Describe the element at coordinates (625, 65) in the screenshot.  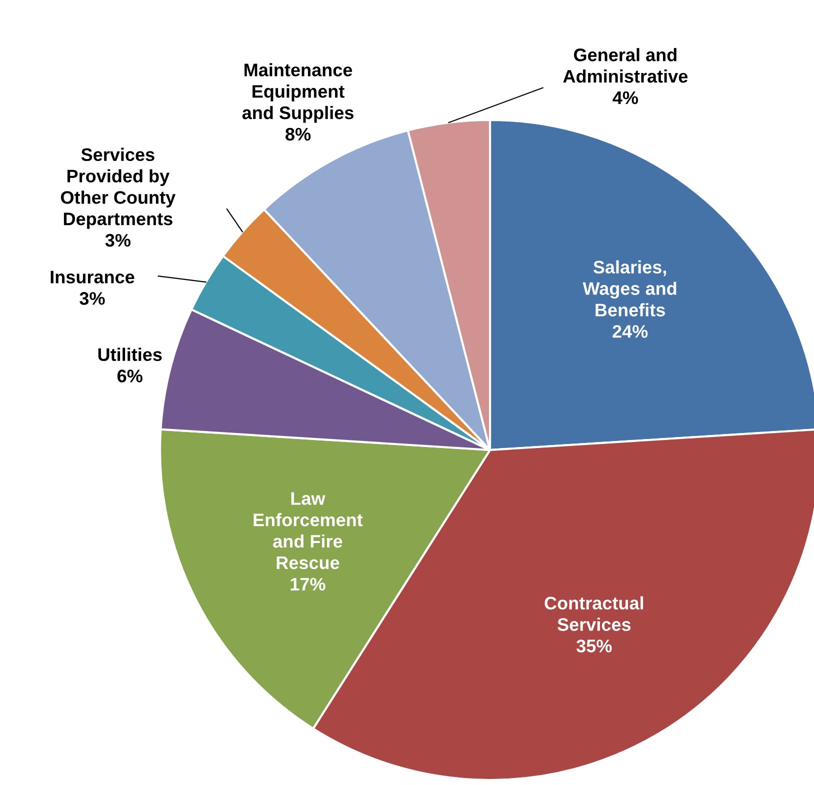
I see `slice-label: General and Administrative` at that location.